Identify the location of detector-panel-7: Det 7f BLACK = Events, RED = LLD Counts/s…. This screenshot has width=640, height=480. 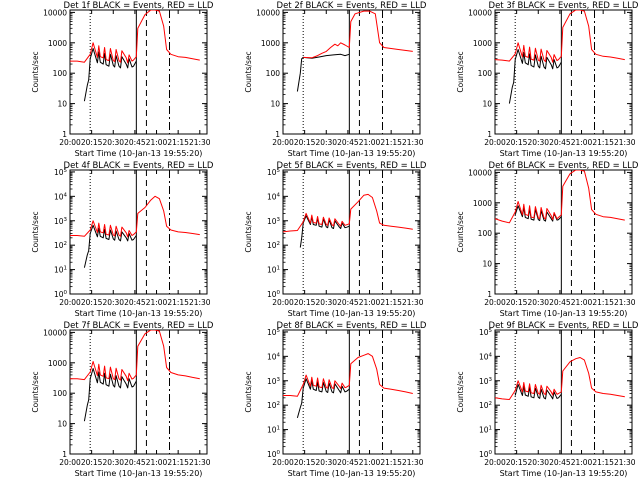
(122, 399).